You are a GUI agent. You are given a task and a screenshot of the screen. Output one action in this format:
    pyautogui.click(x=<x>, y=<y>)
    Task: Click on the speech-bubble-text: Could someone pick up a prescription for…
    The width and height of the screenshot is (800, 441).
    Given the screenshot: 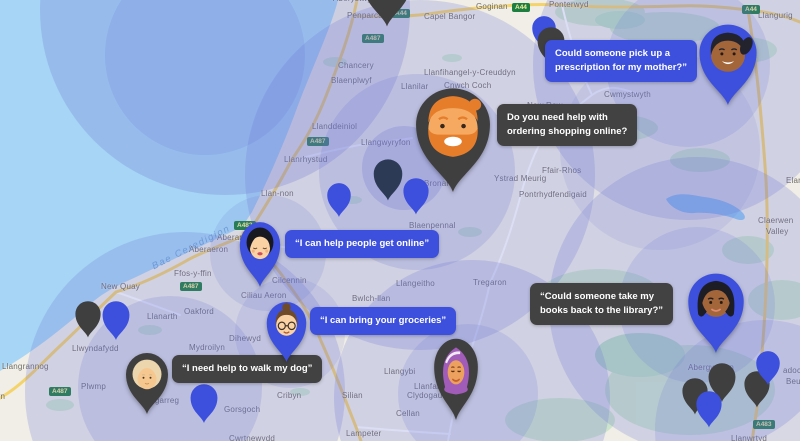 What is the action you would take?
    pyautogui.click(x=621, y=60)
    